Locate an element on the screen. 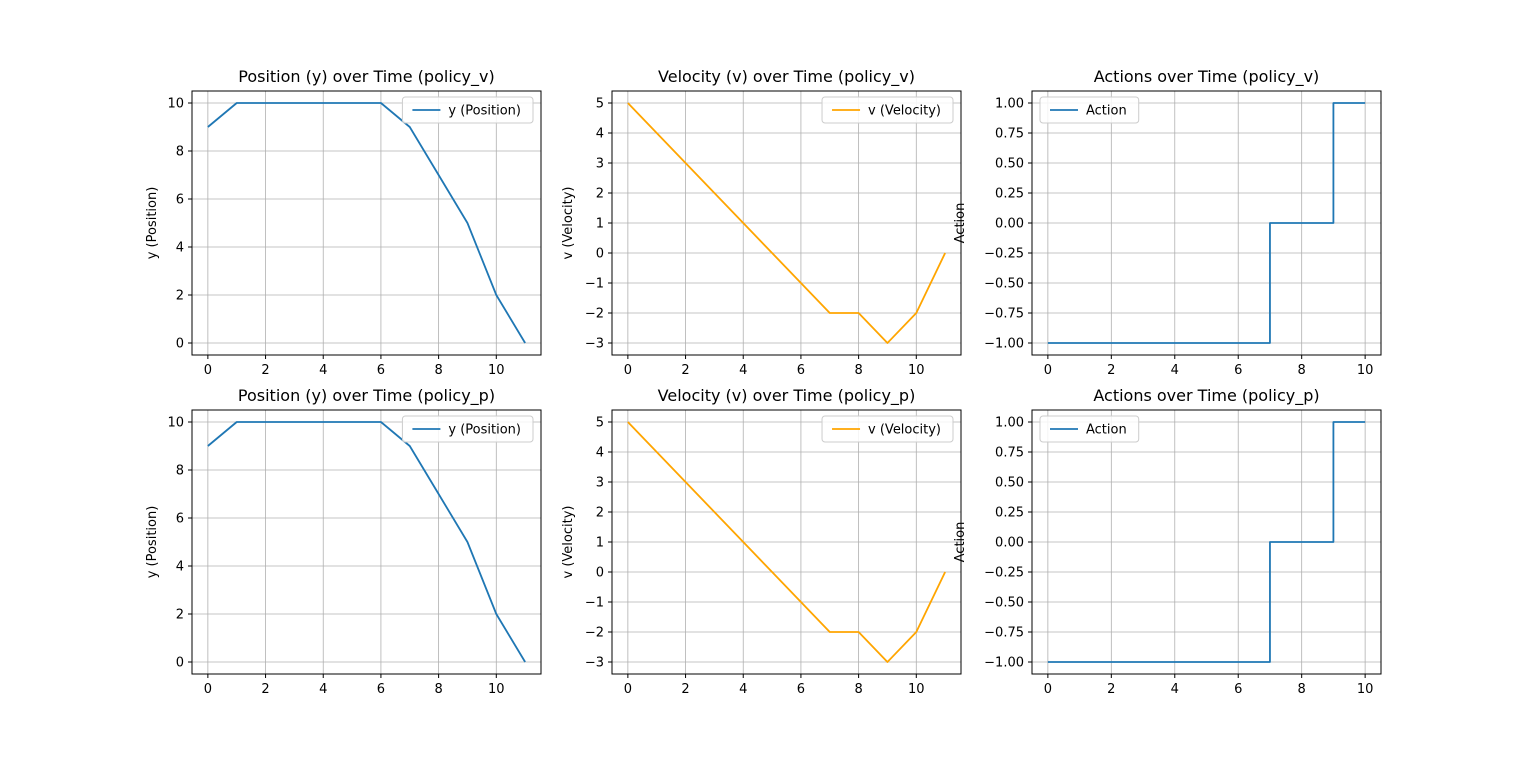 The width and height of the screenshot is (1536, 757). series-line-action is located at coordinates (1206, 223).